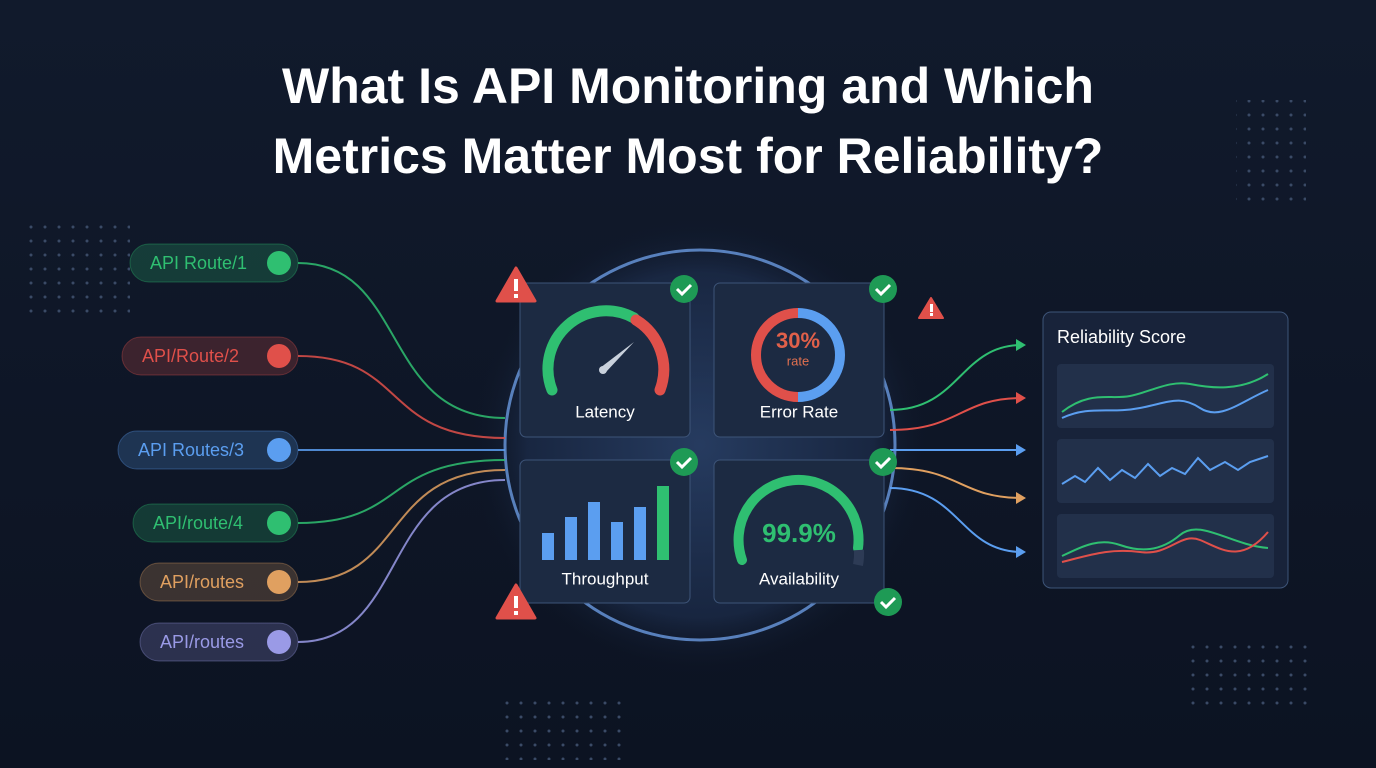 The width and height of the screenshot is (1376, 768). I want to click on metric-value: 99.9%, so click(799, 533).